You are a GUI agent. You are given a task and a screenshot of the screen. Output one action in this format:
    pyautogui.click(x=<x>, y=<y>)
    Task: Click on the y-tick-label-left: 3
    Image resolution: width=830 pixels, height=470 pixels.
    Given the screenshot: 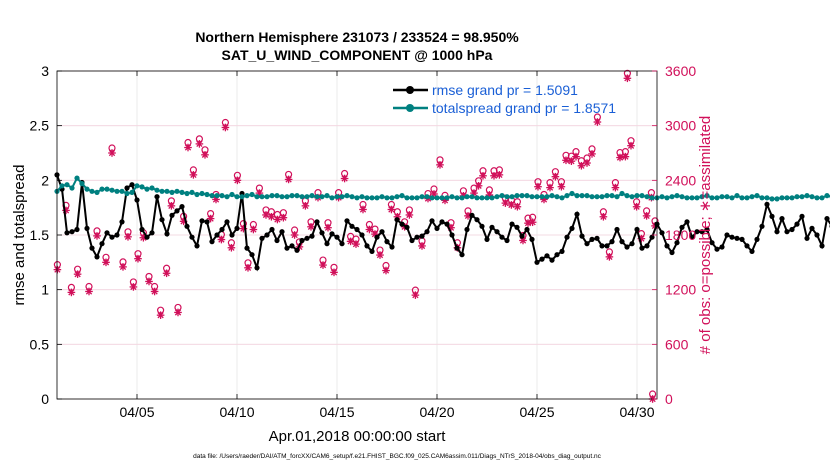 What is the action you would take?
    pyautogui.click(x=45, y=71)
    